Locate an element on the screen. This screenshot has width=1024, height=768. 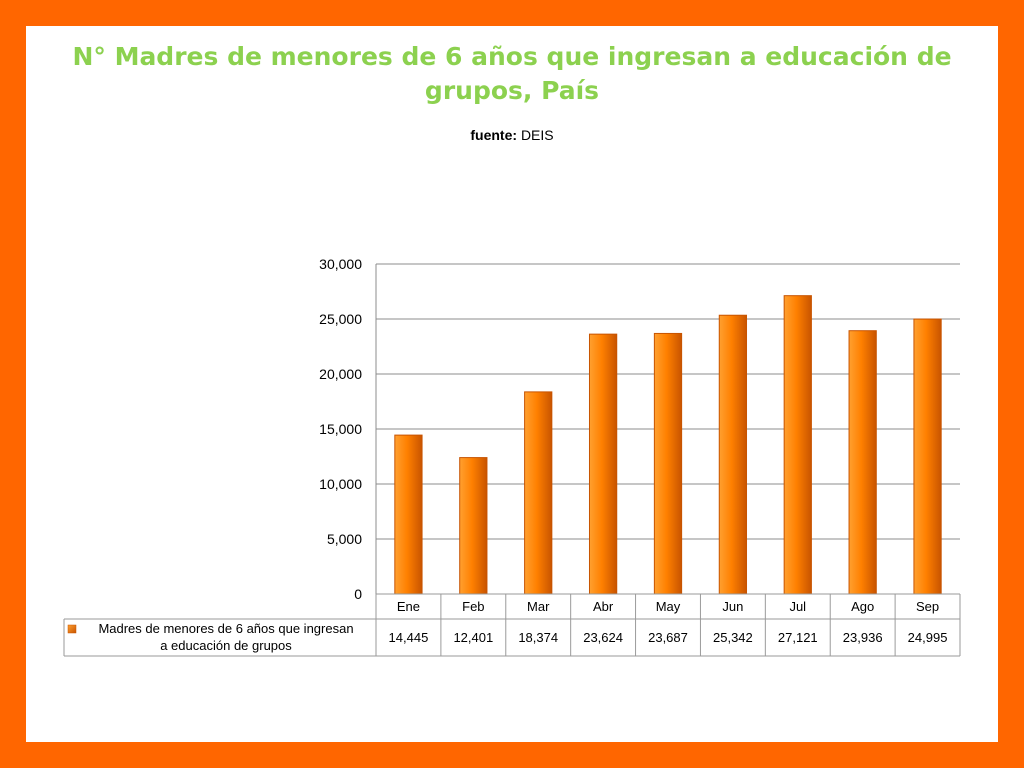
data-label: 12,401 is located at coordinates (473, 637).